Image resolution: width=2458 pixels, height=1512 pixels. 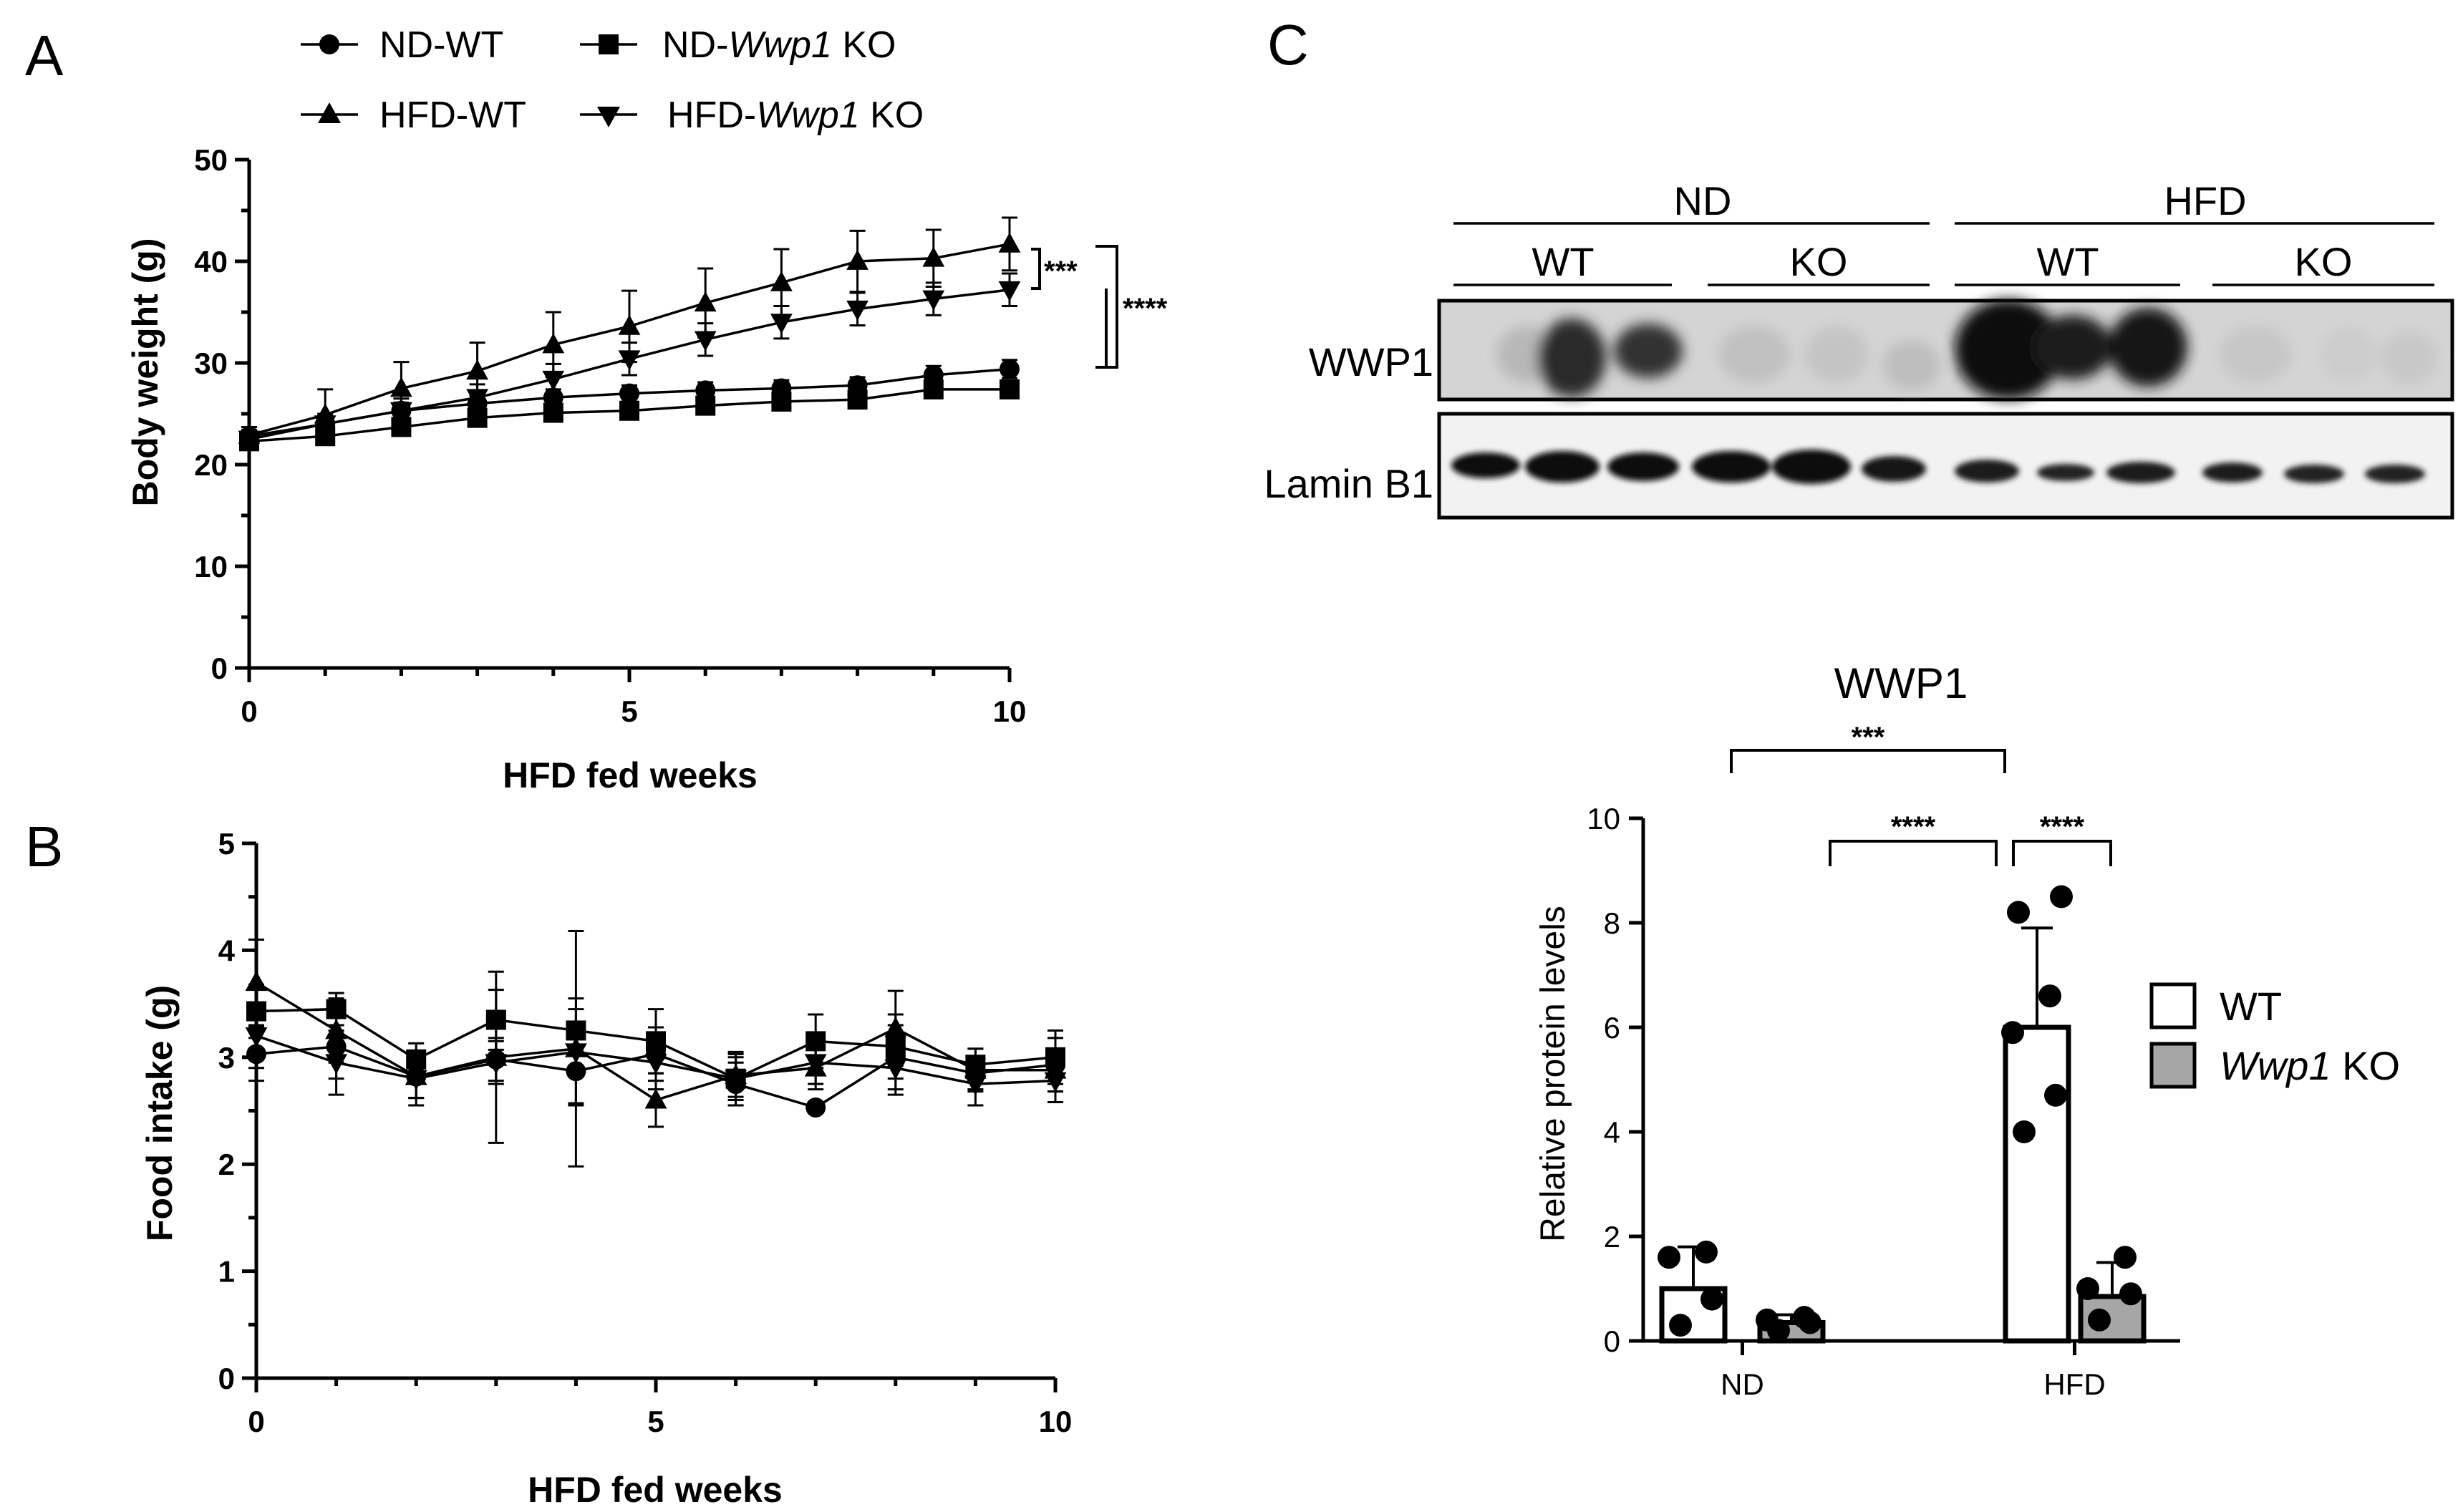 I want to click on x-tick-label: 10, so click(x=1010, y=711).